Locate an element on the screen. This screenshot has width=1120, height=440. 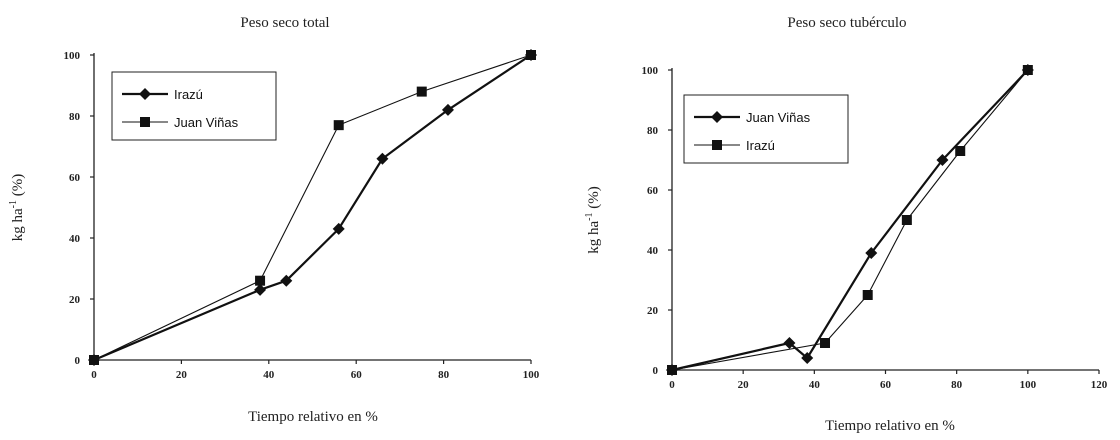
chart-title: Peso seco total is located at coordinates (284, 23).